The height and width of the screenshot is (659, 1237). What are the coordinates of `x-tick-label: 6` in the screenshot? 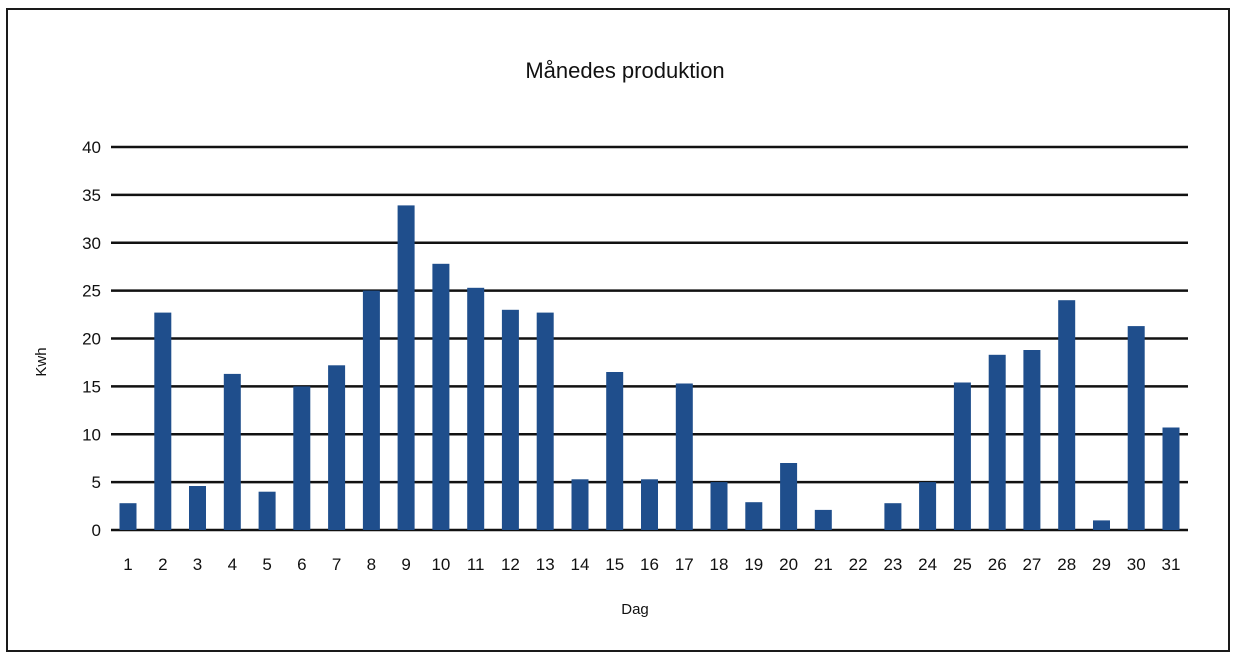 It's located at (301, 564).